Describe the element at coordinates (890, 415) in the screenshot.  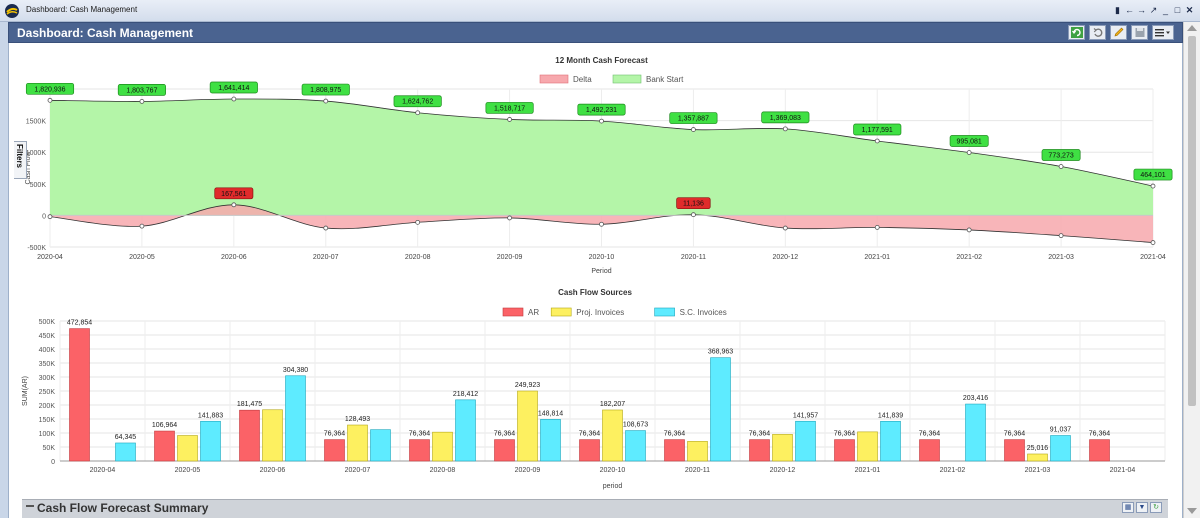
I see `bar-data-label: 141,839` at that location.